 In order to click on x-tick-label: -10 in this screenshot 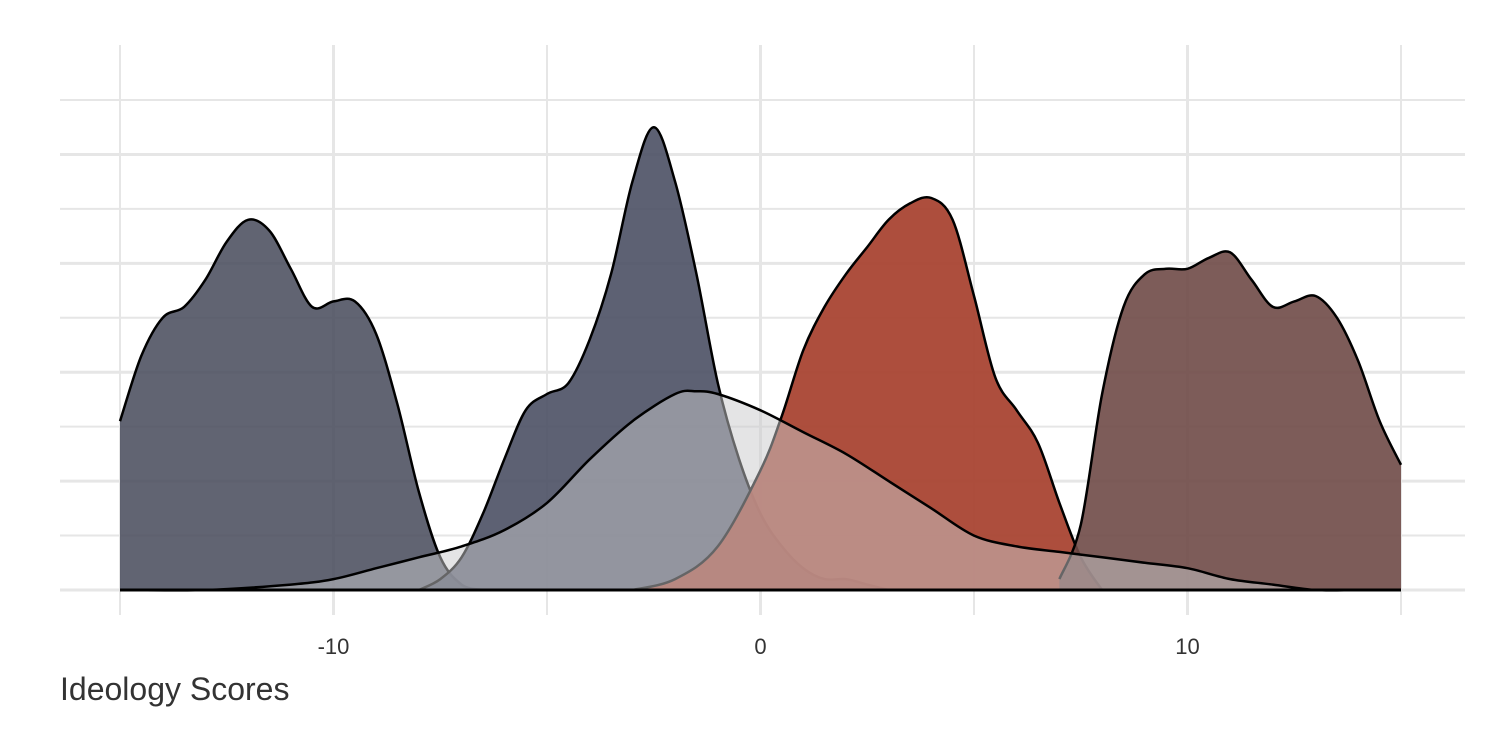, I will do `click(334, 646)`.